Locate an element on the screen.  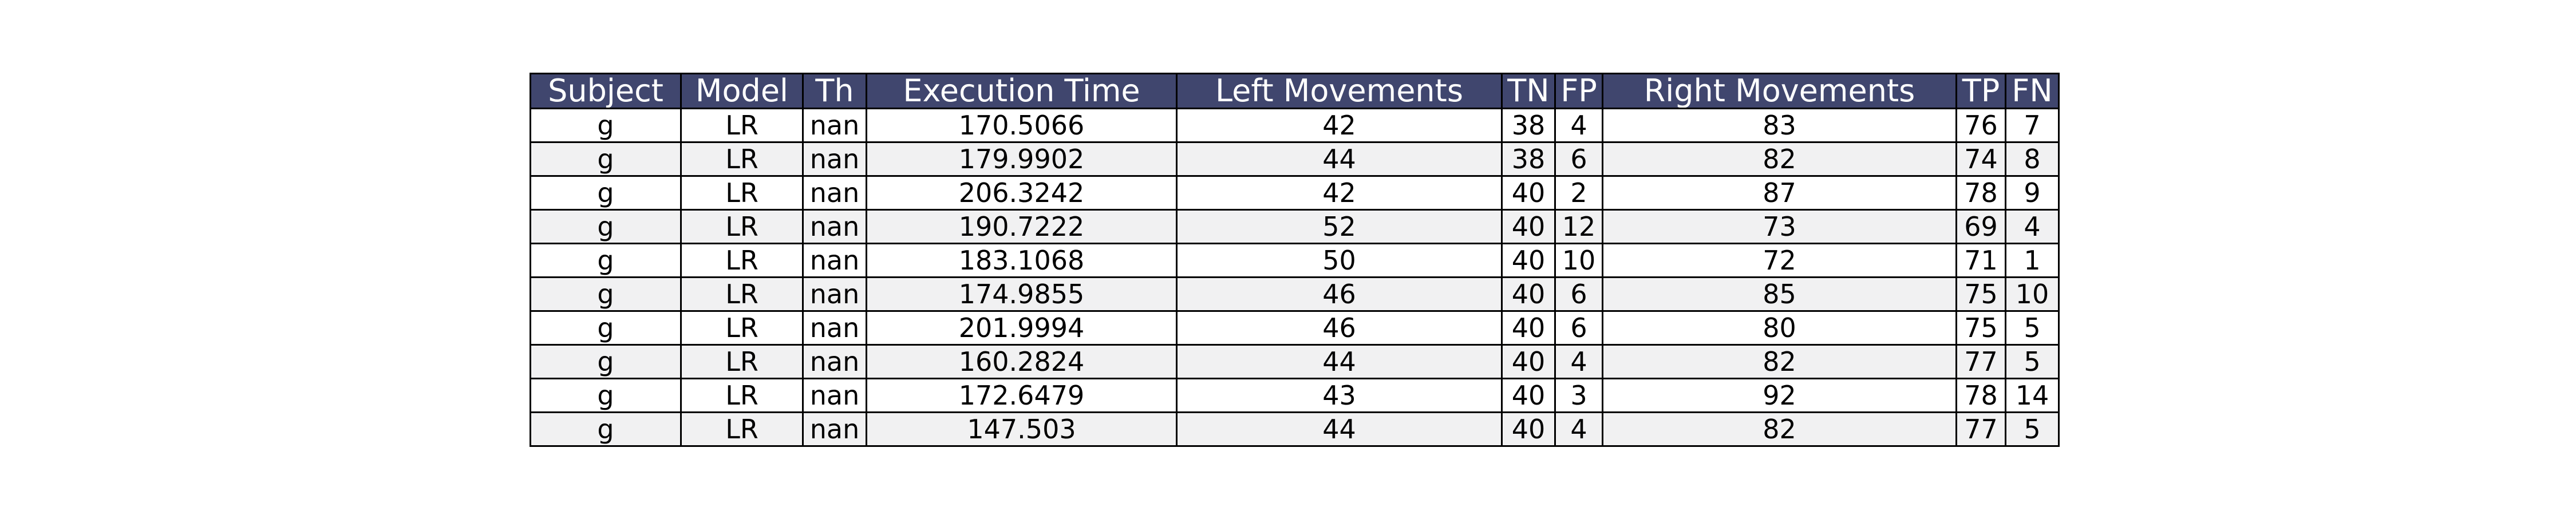
table-cell: 80 is located at coordinates (1779, 328).